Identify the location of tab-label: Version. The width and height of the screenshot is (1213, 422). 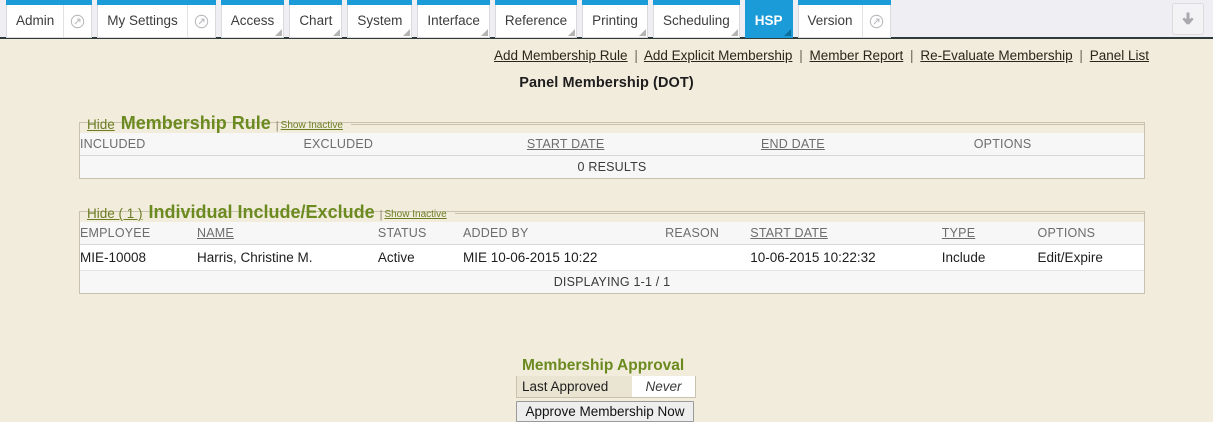
(830, 21).